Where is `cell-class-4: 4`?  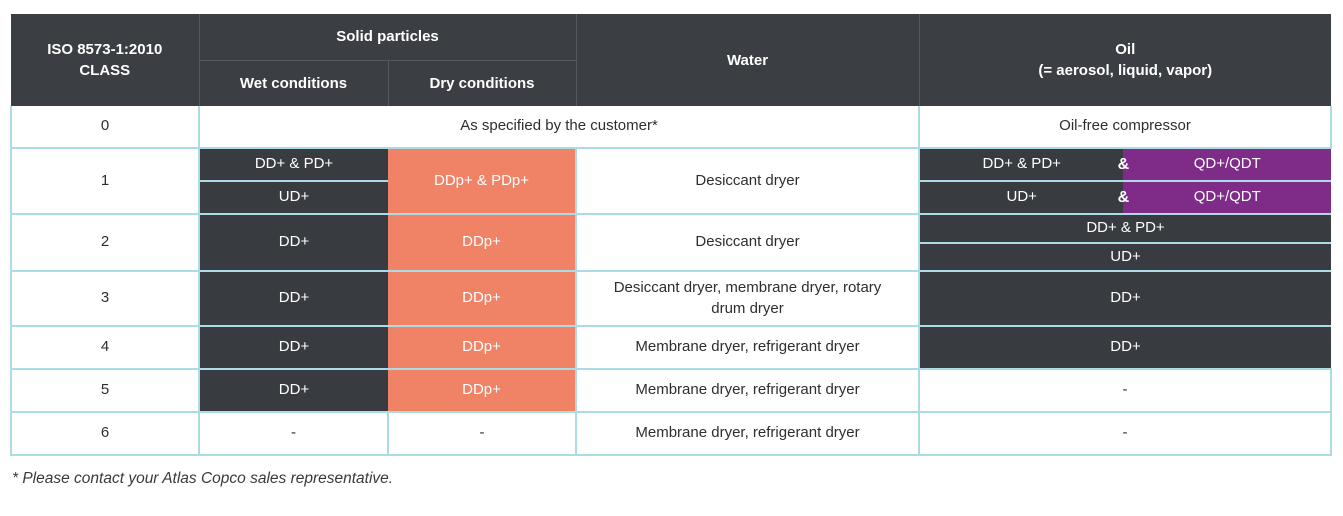 cell-class-4: 4 is located at coordinates (105, 347).